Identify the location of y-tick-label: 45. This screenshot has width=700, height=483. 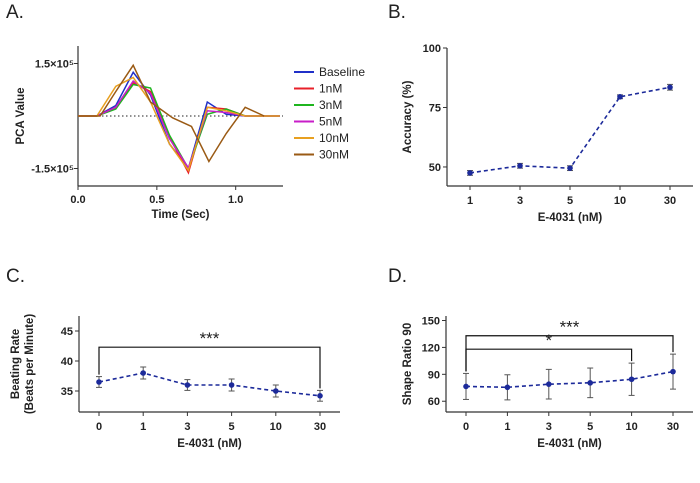
(67, 332).